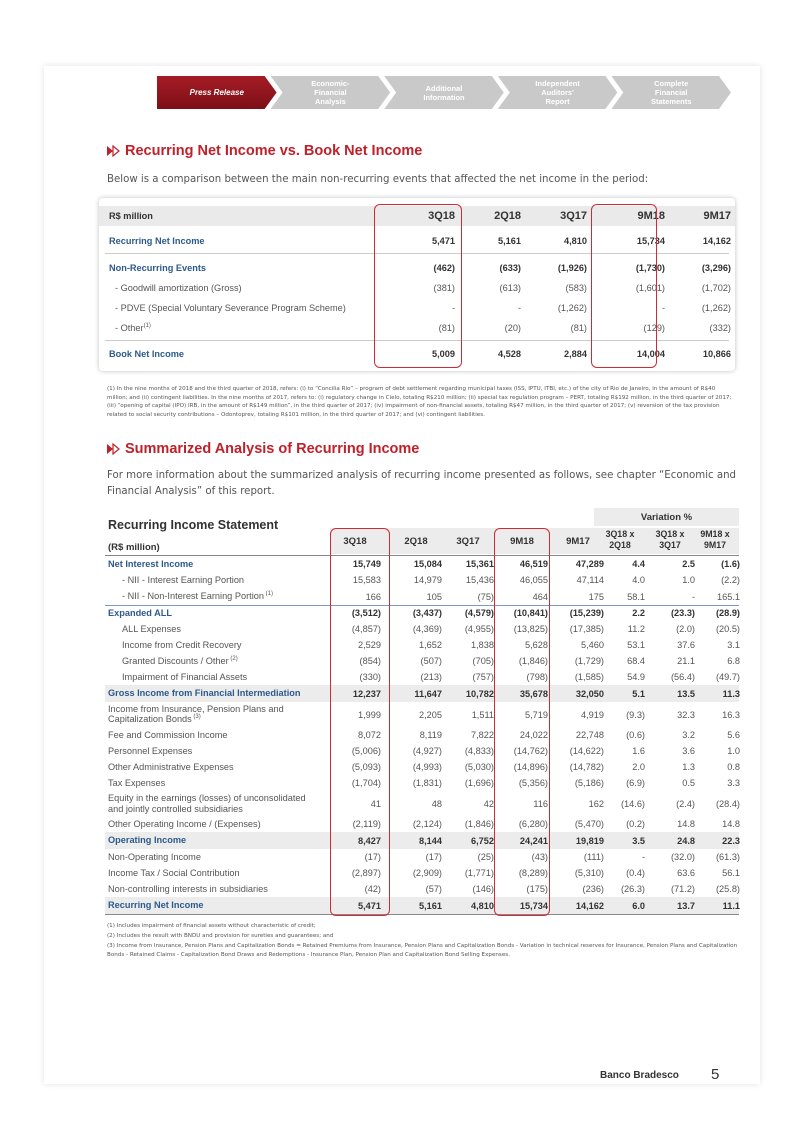 The width and height of the screenshot is (794, 1123). Describe the element at coordinates (530, 613) in the screenshot. I see `table2-cell: (10,841)` at that location.